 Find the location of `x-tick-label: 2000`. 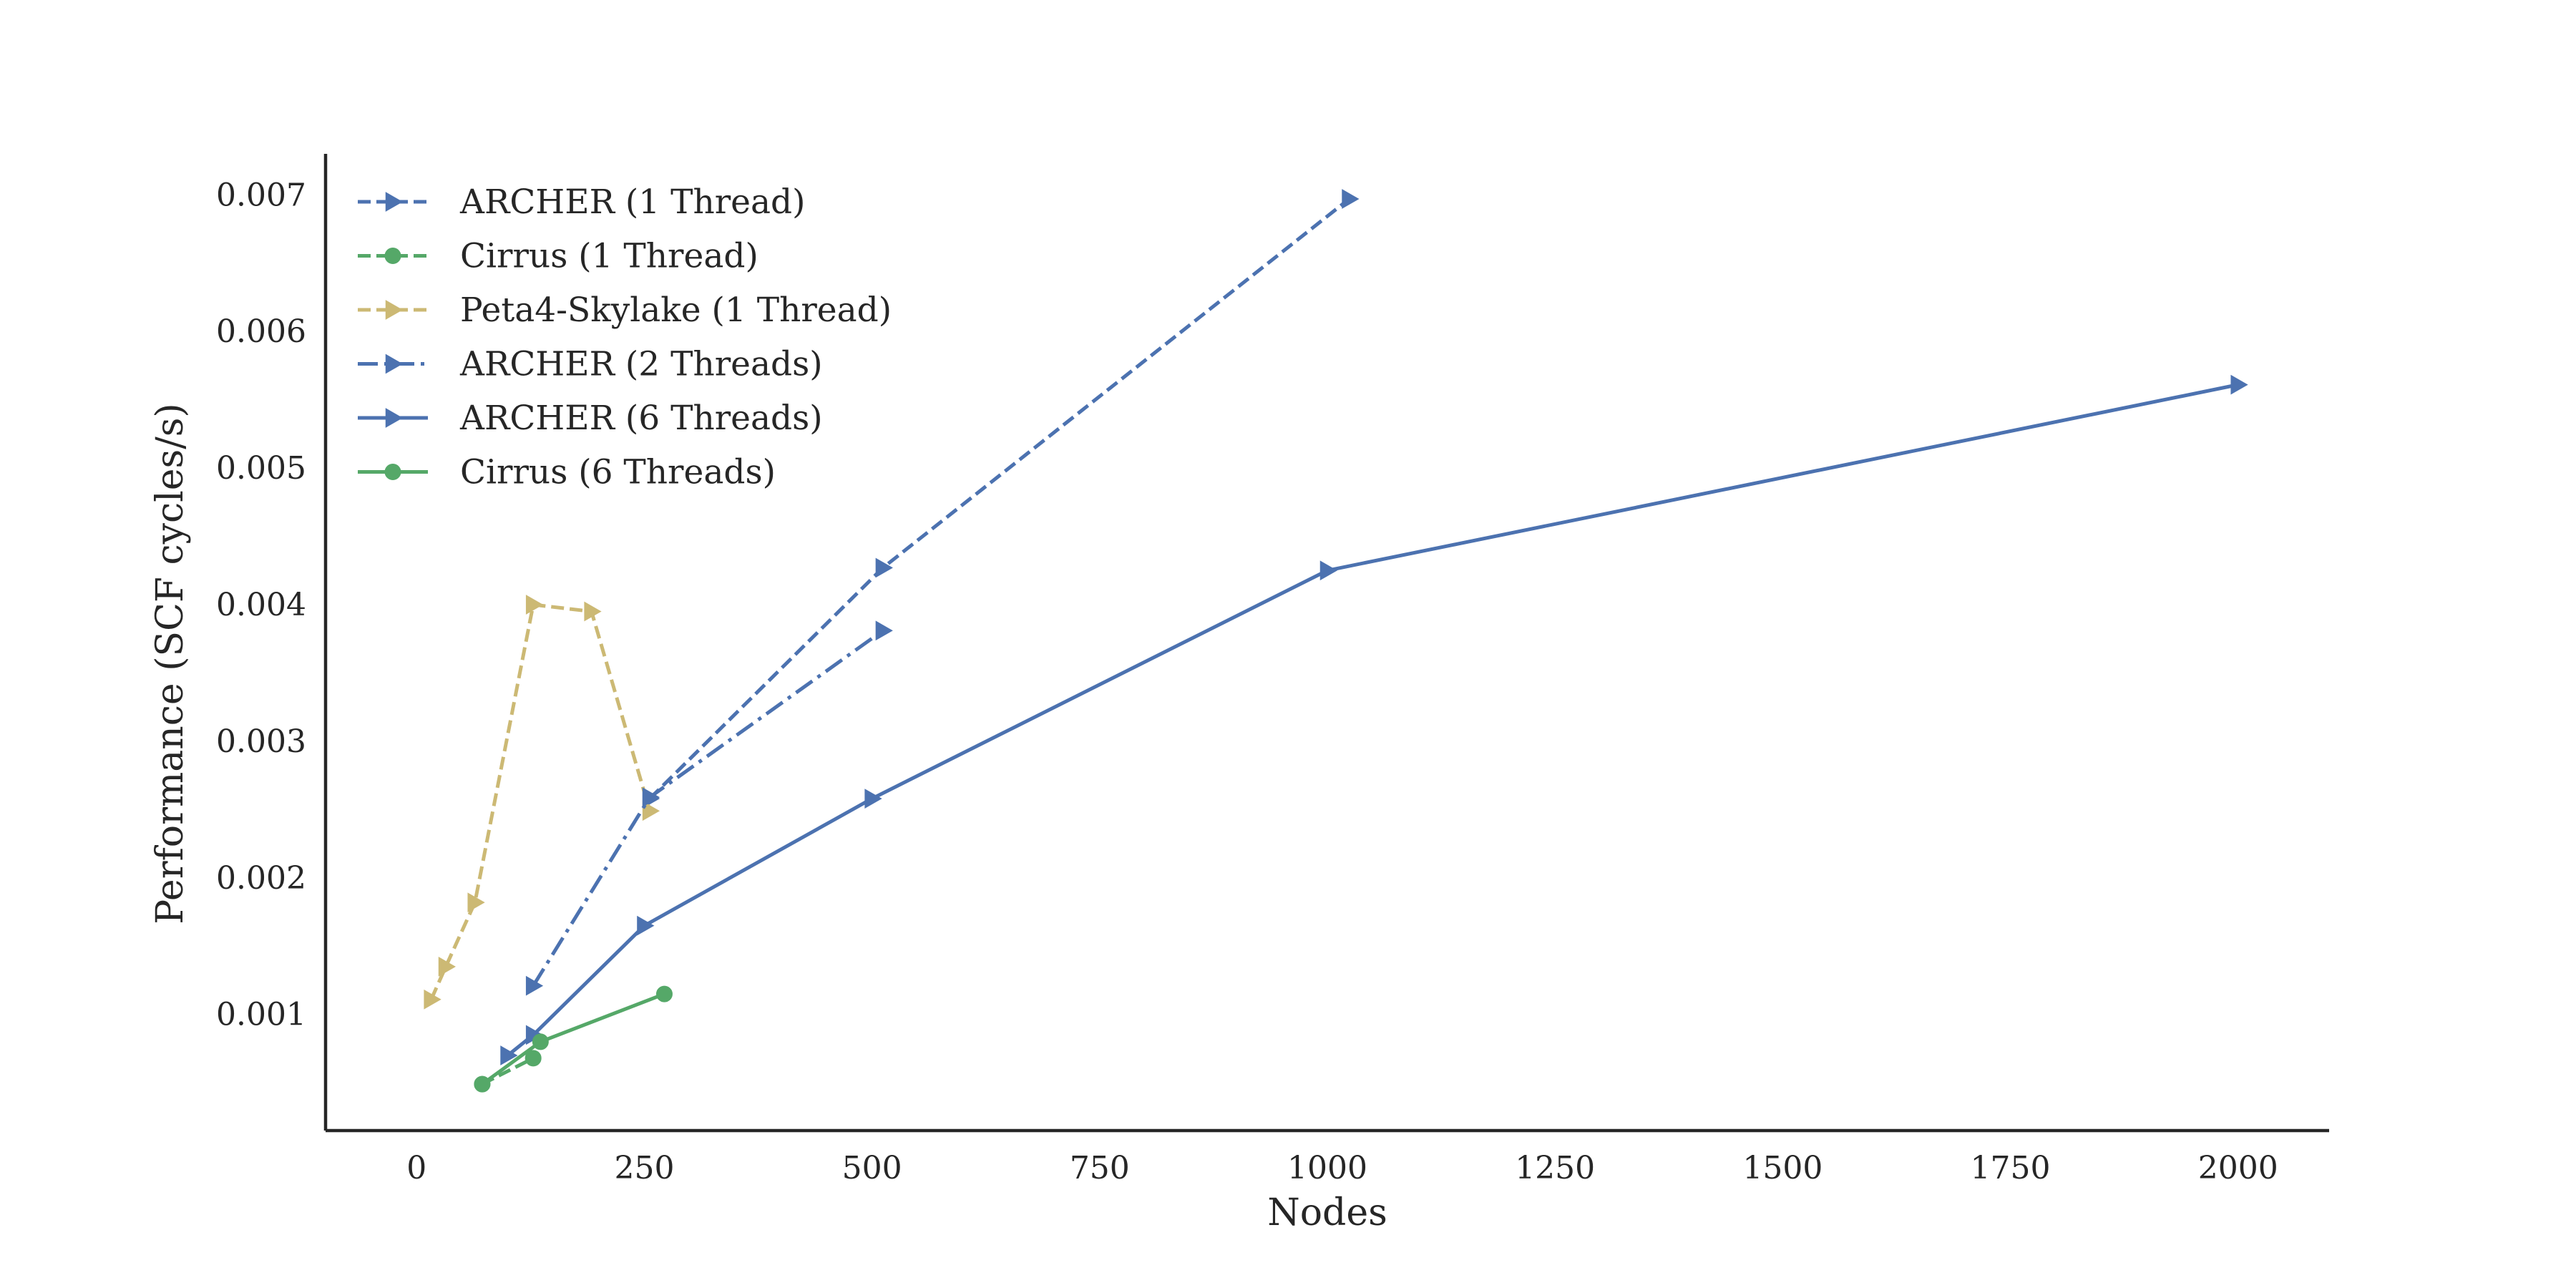

x-tick-label: 2000 is located at coordinates (2238, 1168).